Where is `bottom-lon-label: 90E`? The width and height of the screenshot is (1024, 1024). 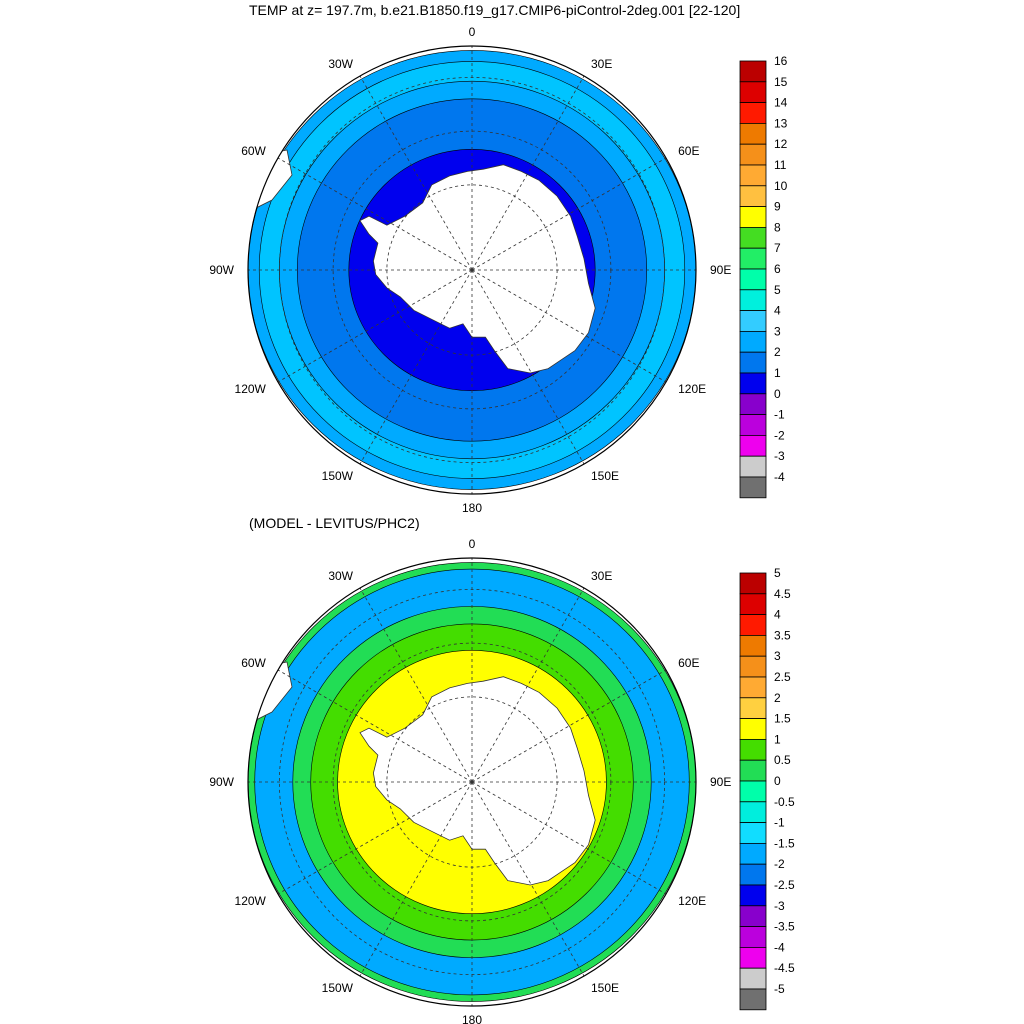
bottom-lon-label: 90E is located at coordinates (720, 782).